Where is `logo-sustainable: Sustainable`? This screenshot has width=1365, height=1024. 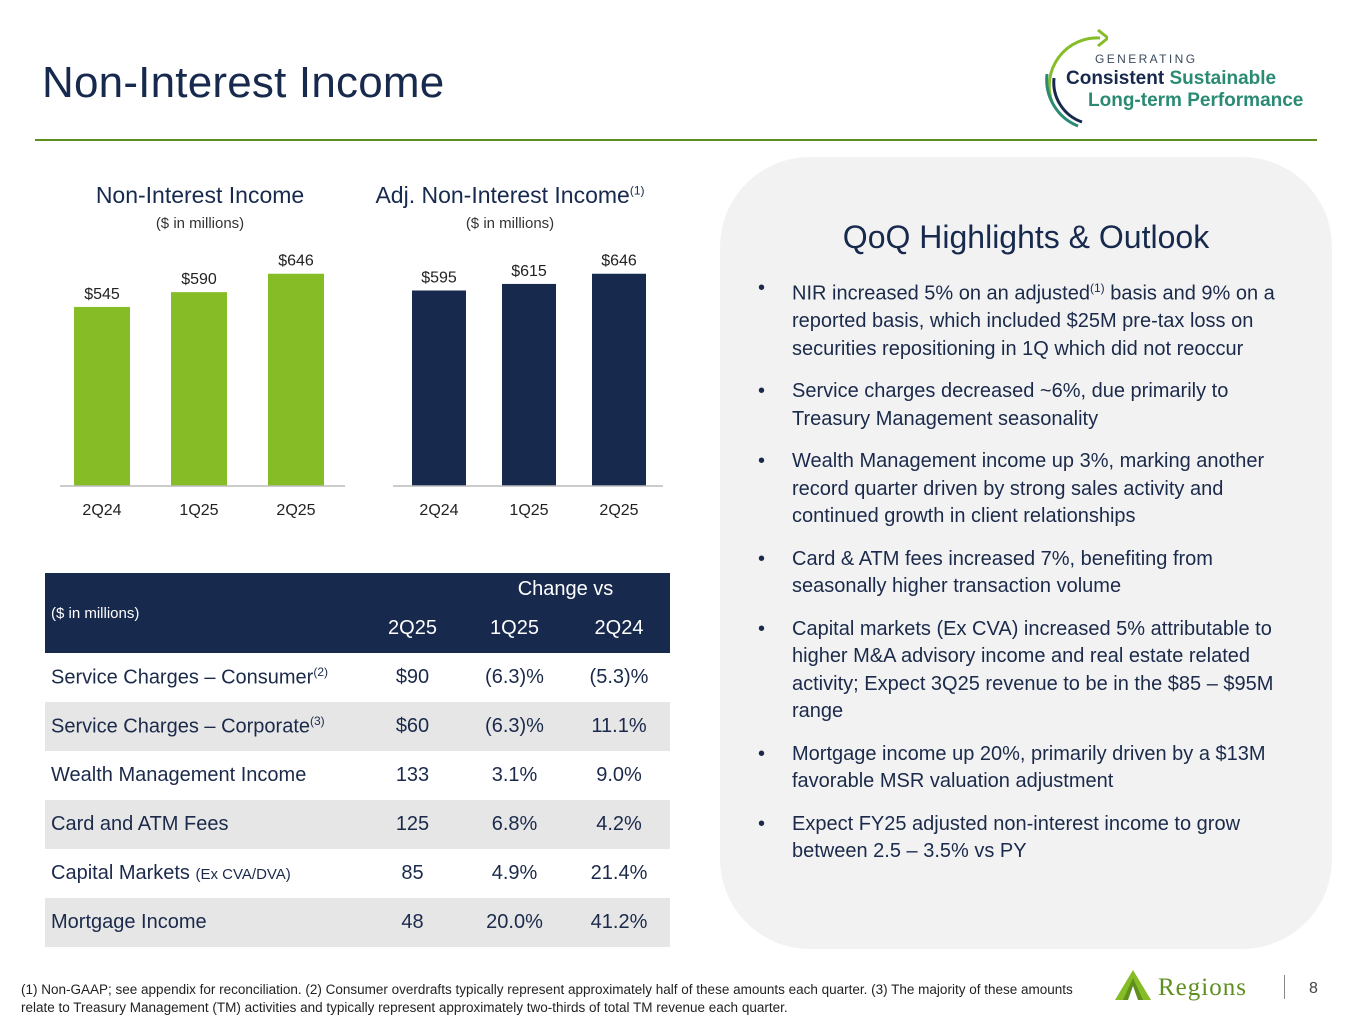
logo-sustainable: Sustainable is located at coordinates (1223, 78).